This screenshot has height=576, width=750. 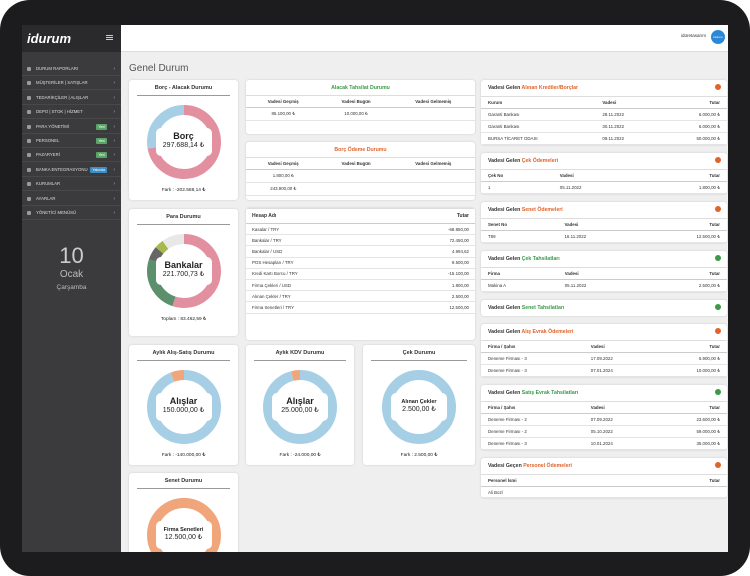 I want to click on table-row: 85.100,00 ₺ 10.000,00 ₺, so click(x=360, y=114).